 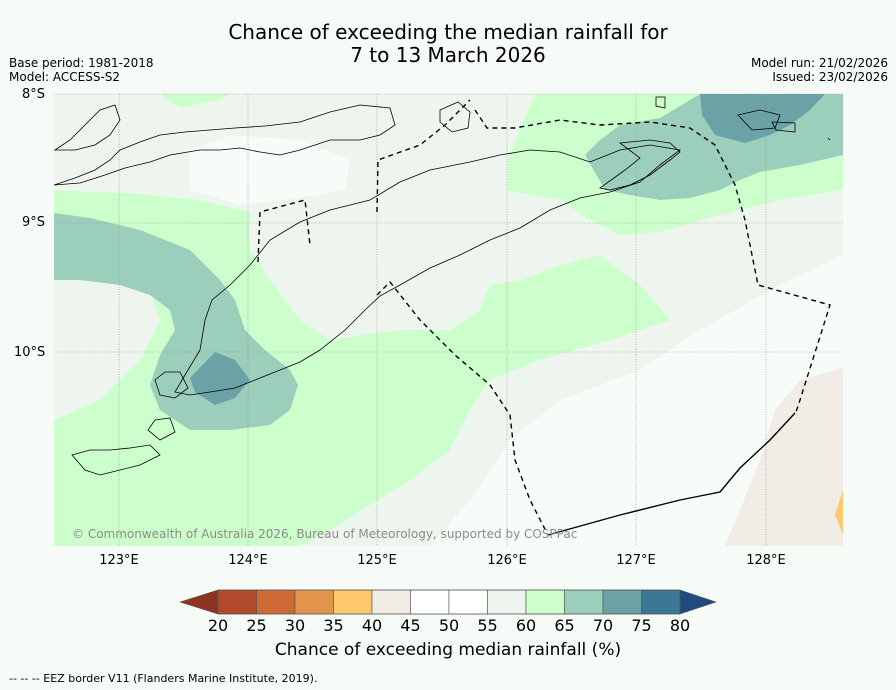 What do you see at coordinates (830, 77) in the screenshot?
I see `issued-label: Issued: 23/02/2026` at bounding box center [830, 77].